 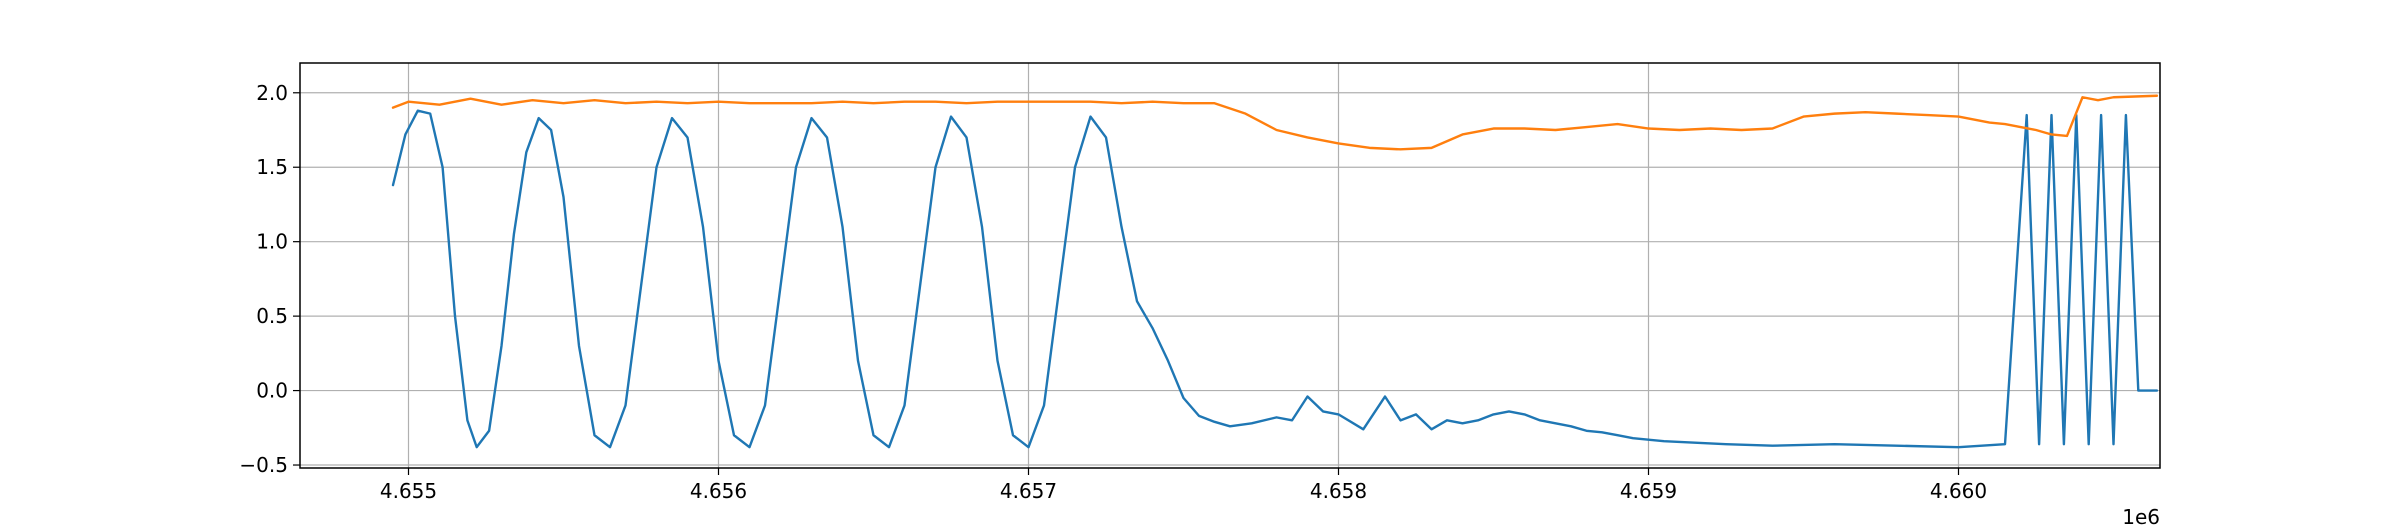 What do you see at coordinates (1648, 491) in the screenshot?
I see `x-tick-label: 4.659` at bounding box center [1648, 491].